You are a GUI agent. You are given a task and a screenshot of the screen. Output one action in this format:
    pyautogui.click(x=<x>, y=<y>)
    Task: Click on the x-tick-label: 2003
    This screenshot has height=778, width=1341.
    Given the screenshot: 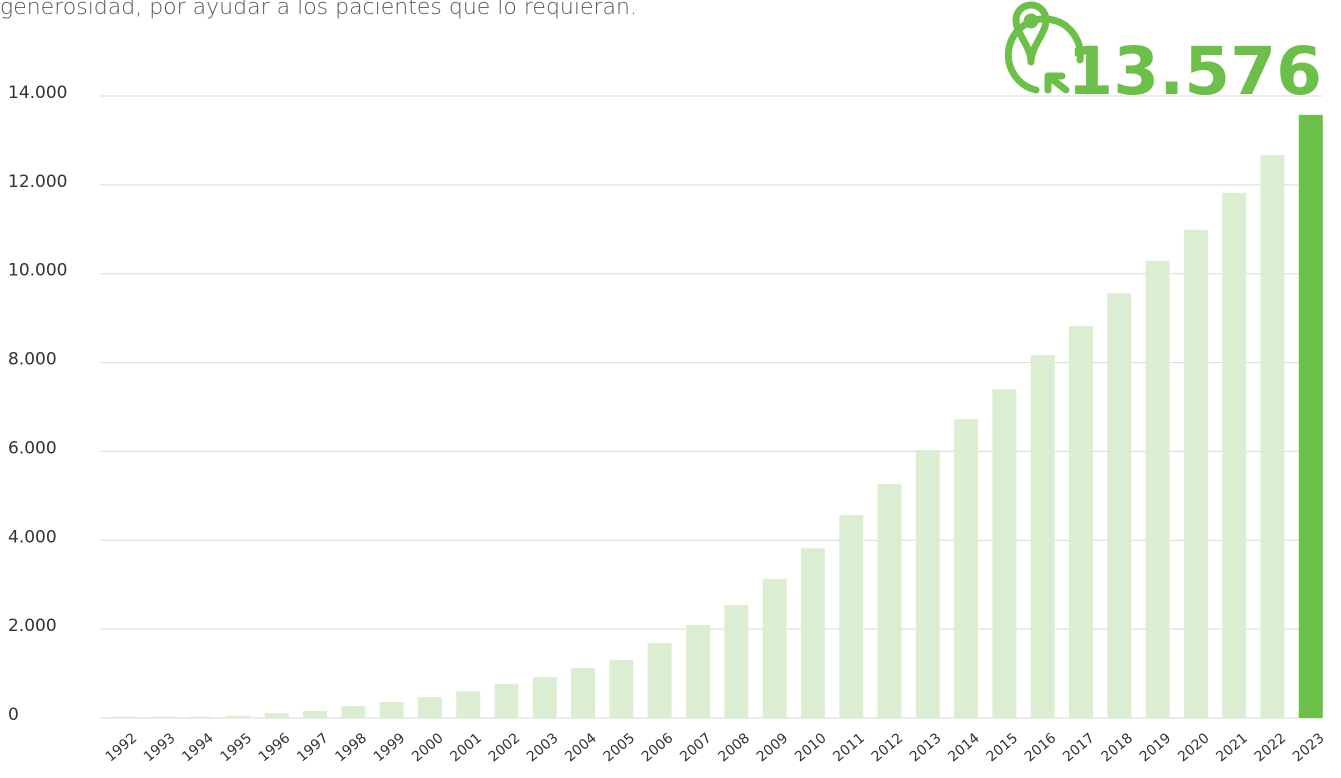 What is the action you would take?
    pyautogui.click(x=543, y=747)
    